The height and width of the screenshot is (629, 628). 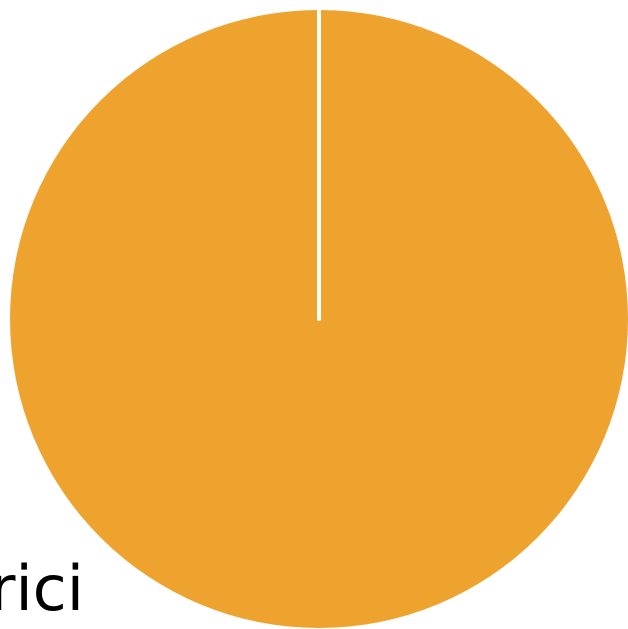 I want to click on slice-label: rici, so click(x=42, y=588).